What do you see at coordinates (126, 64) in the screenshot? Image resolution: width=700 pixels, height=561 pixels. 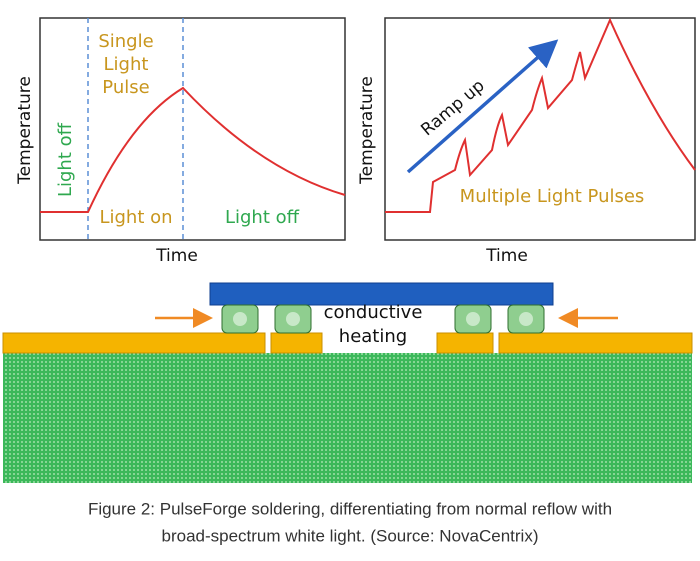 I see `pulse-label: Light` at bounding box center [126, 64].